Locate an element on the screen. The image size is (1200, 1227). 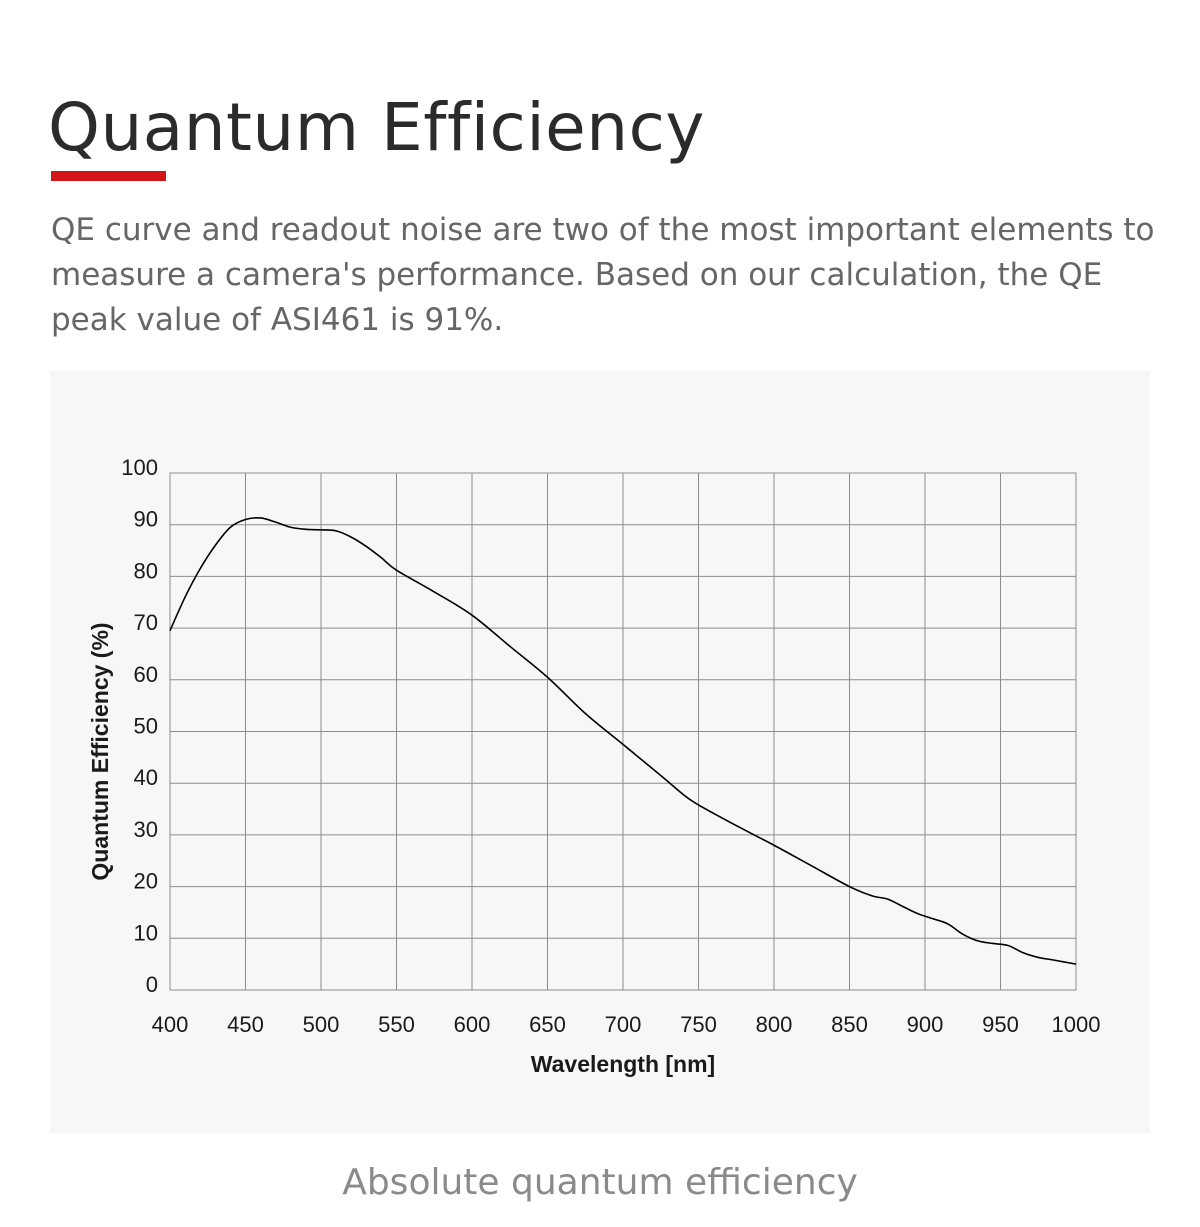
y-tick-label: 70 is located at coordinates (146, 622).